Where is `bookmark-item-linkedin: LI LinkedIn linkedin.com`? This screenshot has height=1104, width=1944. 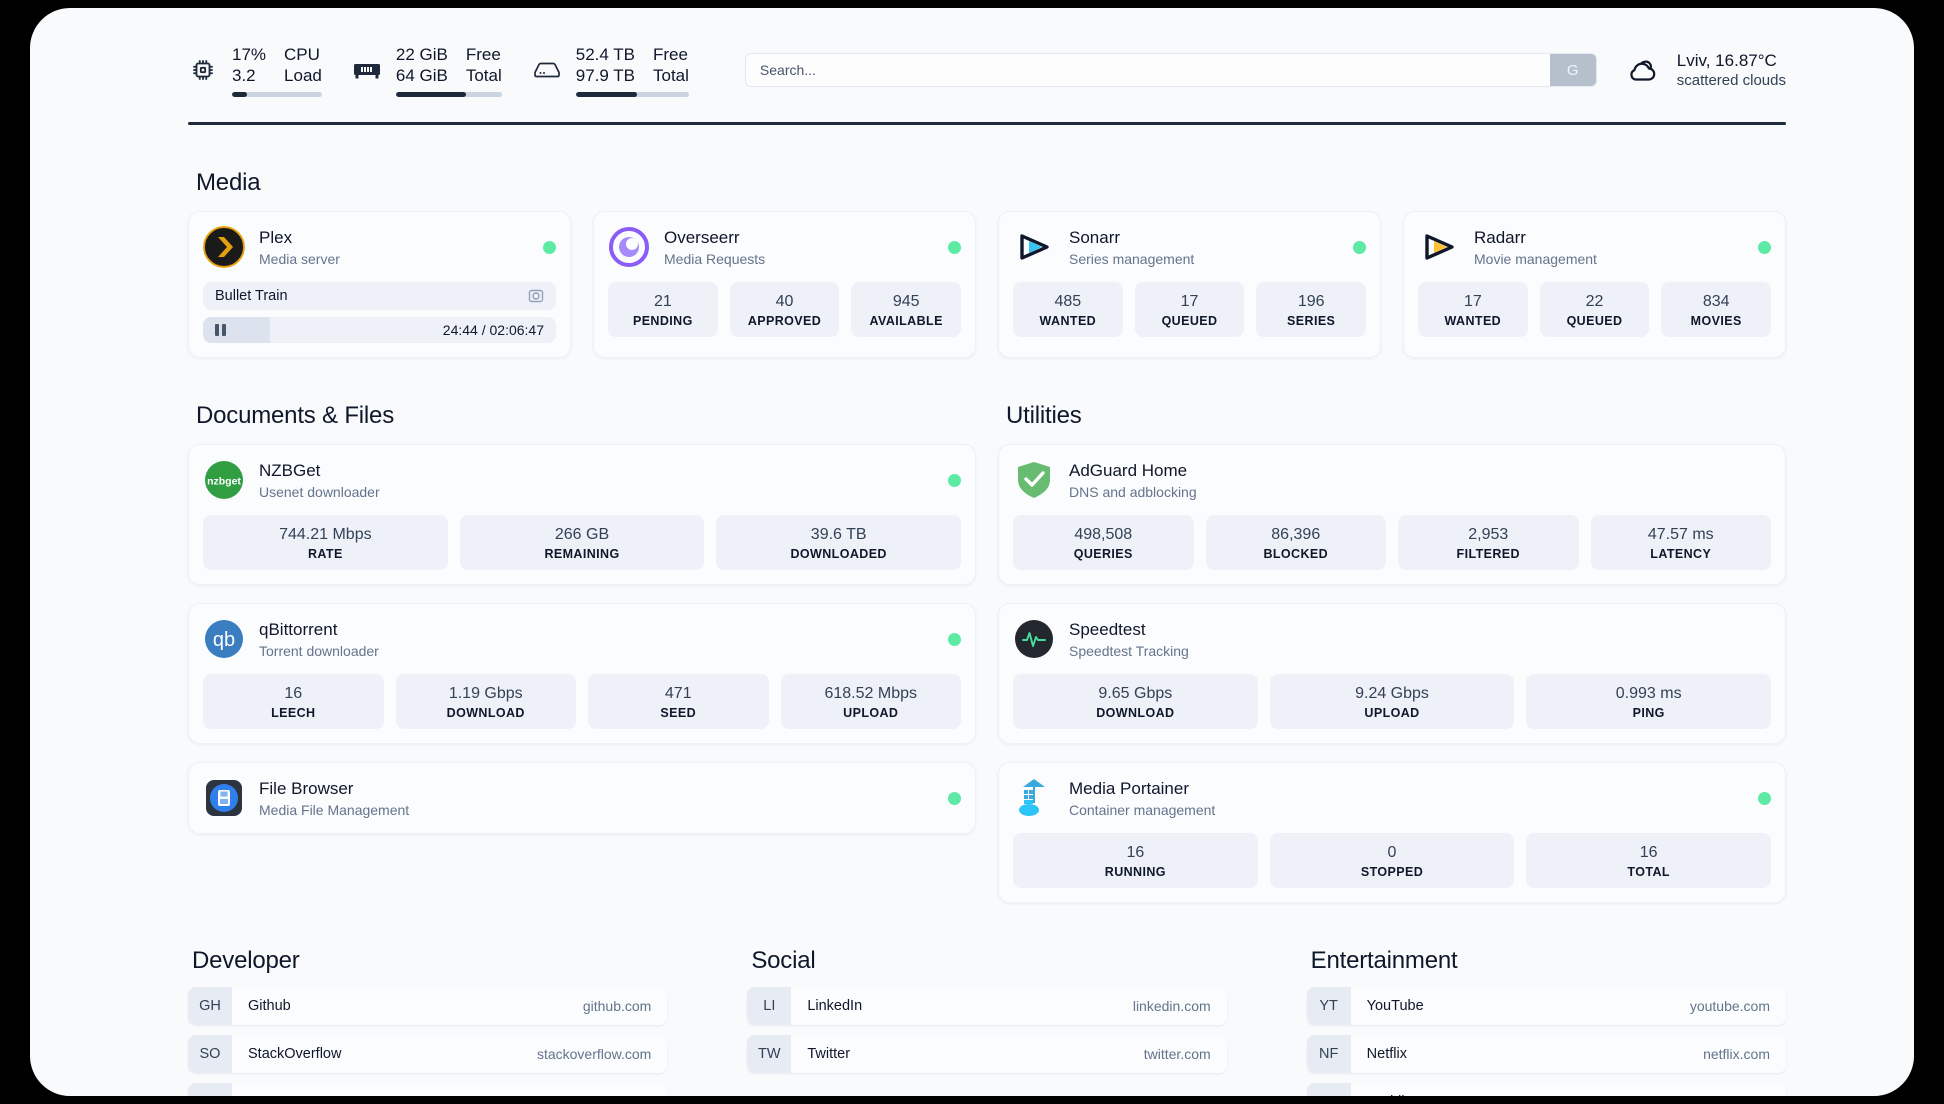
bookmark-item-linkedin: LI LinkedIn linkedin.com is located at coordinates (987, 1006).